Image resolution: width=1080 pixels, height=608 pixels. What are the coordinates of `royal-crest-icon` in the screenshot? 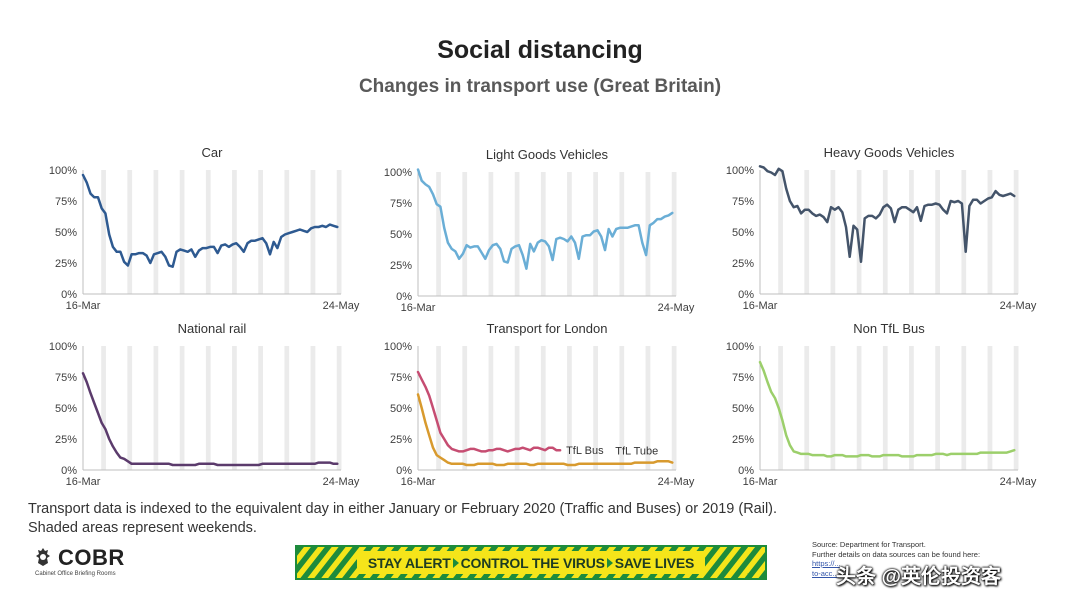 It's located at (43, 557).